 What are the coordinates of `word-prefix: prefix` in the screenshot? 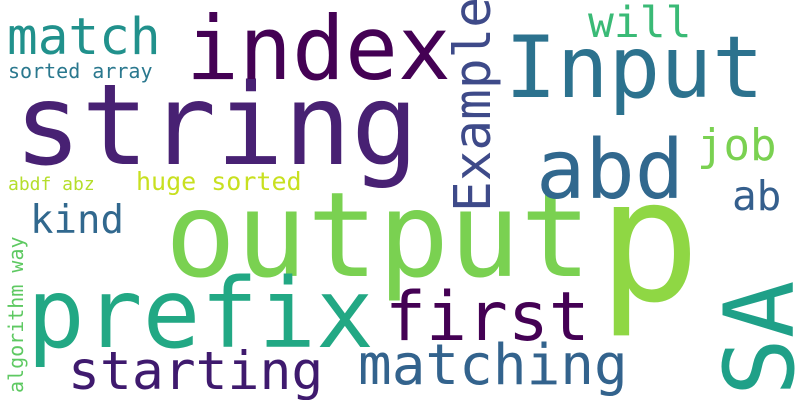 It's located at (200, 314).